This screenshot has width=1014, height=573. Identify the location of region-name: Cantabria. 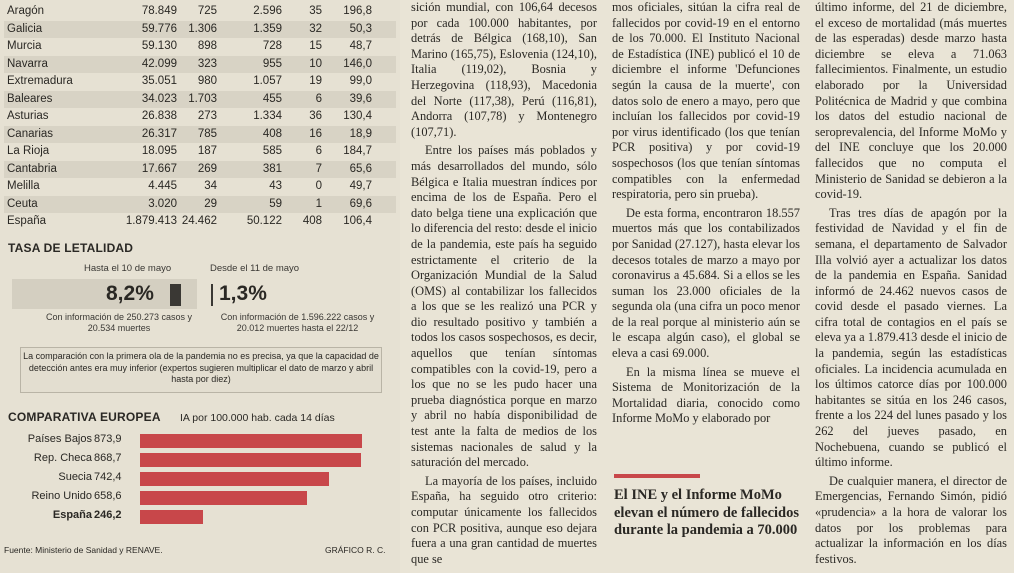
(32, 168).